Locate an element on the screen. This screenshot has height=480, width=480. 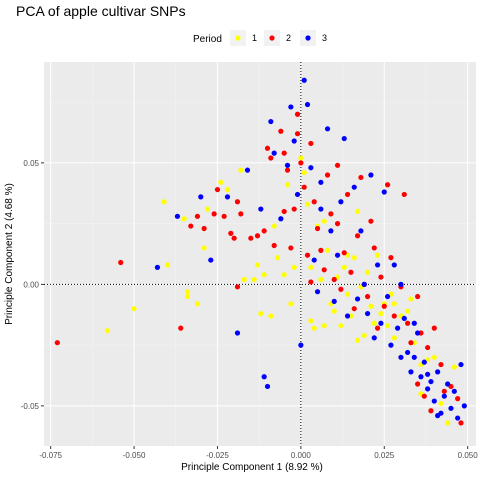
legend: Period 1 2 3 is located at coordinates (260, 38).